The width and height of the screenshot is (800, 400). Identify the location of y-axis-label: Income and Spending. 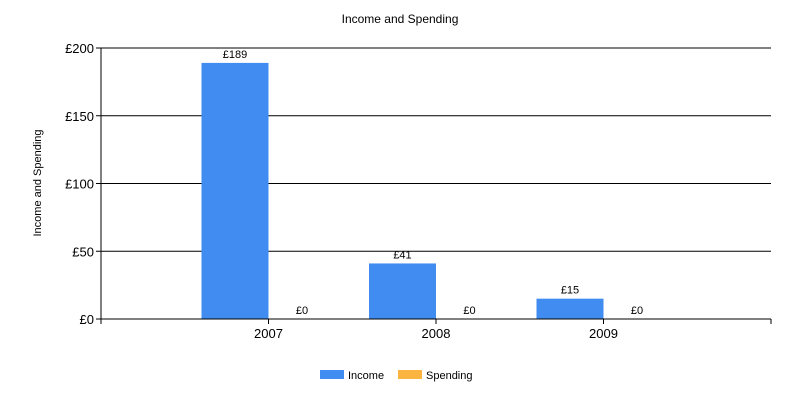
(38, 182).